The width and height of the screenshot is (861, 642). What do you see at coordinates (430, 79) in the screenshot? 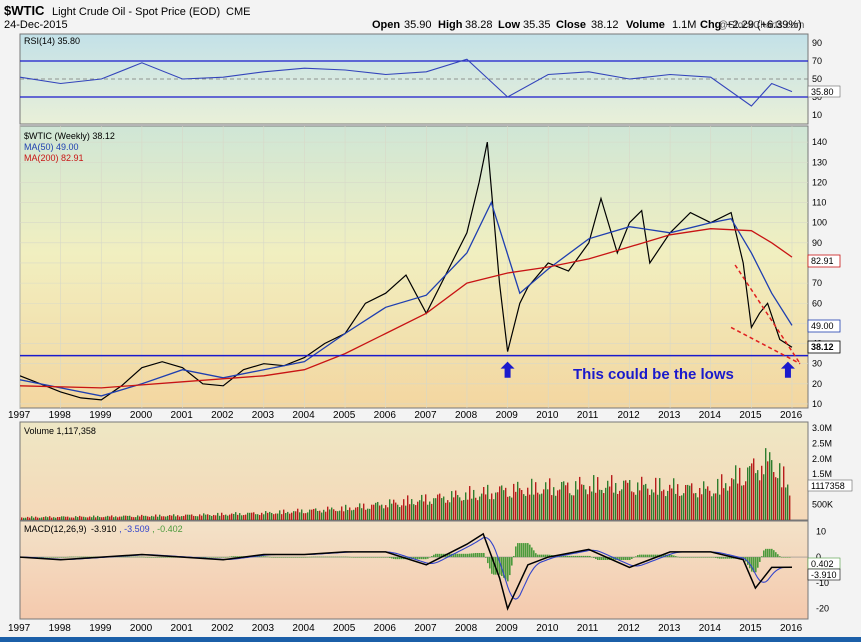
I see `rsi-panel: 9070503010 RSI(14) 35.80 35.80` at bounding box center [430, 79].